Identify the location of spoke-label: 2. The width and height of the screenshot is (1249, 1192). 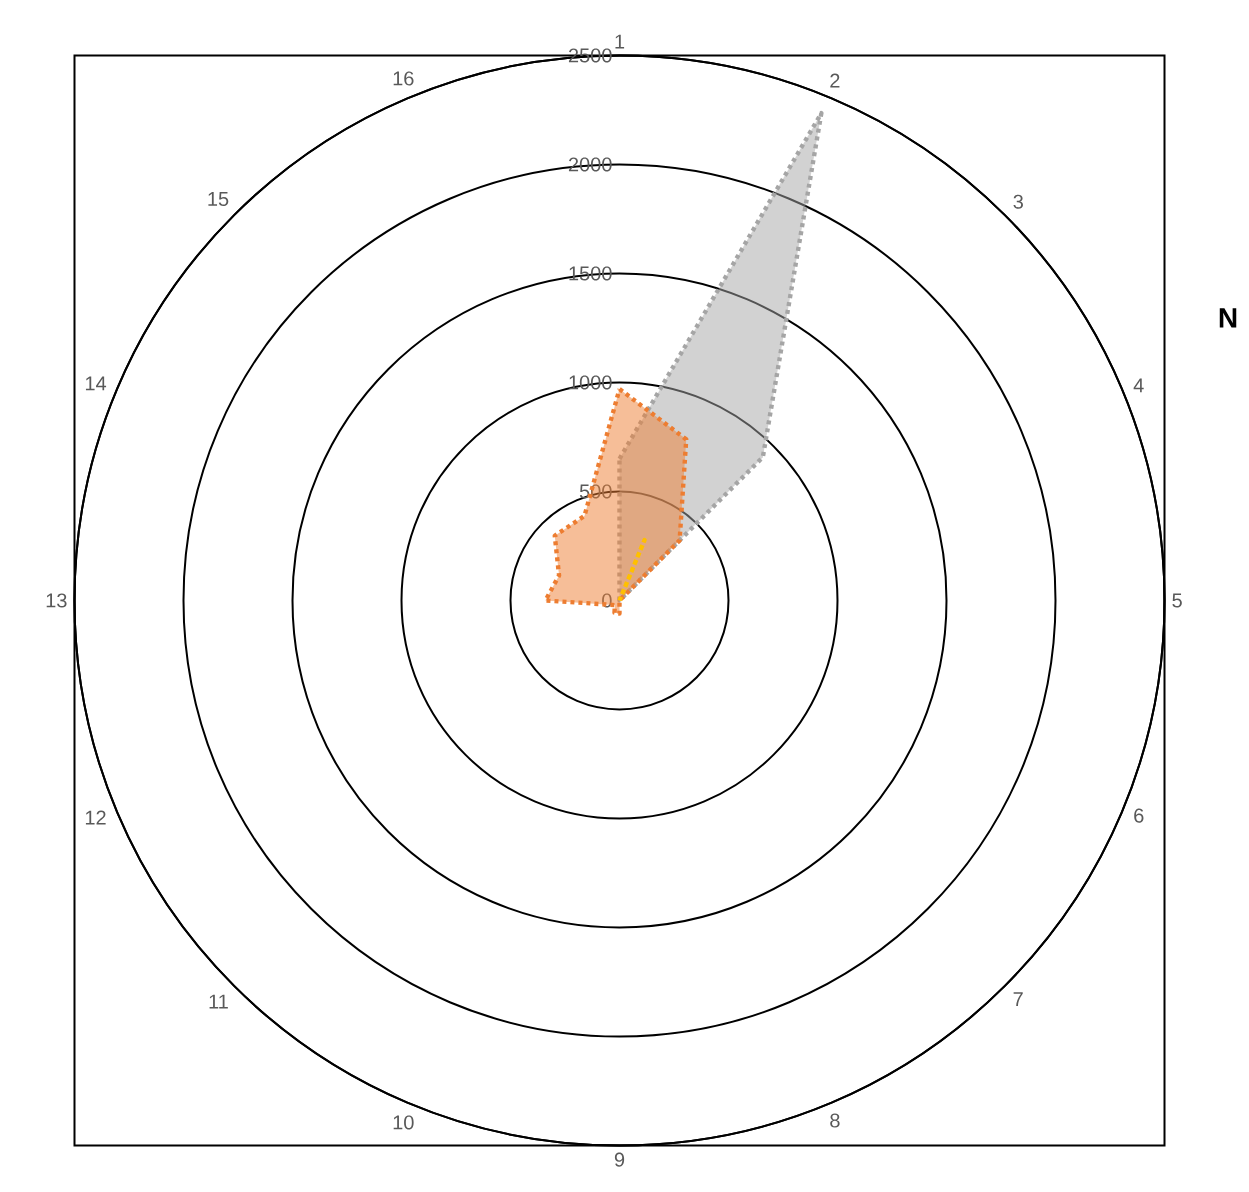
(835, 80).